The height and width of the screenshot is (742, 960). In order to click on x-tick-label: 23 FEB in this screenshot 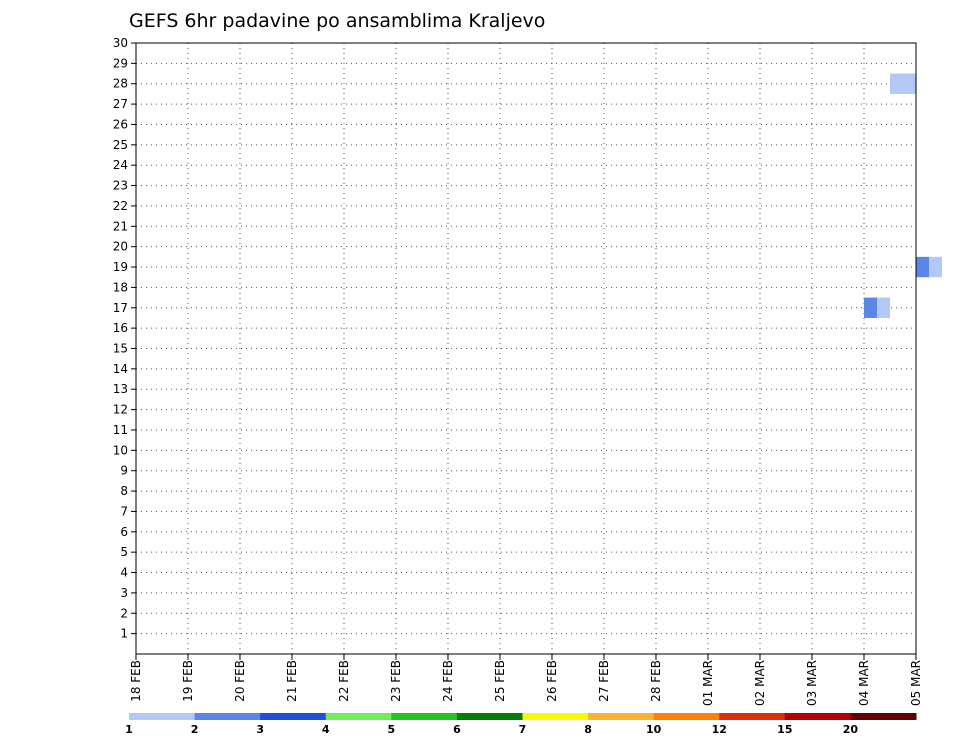, I will do `click(396, 681)`.